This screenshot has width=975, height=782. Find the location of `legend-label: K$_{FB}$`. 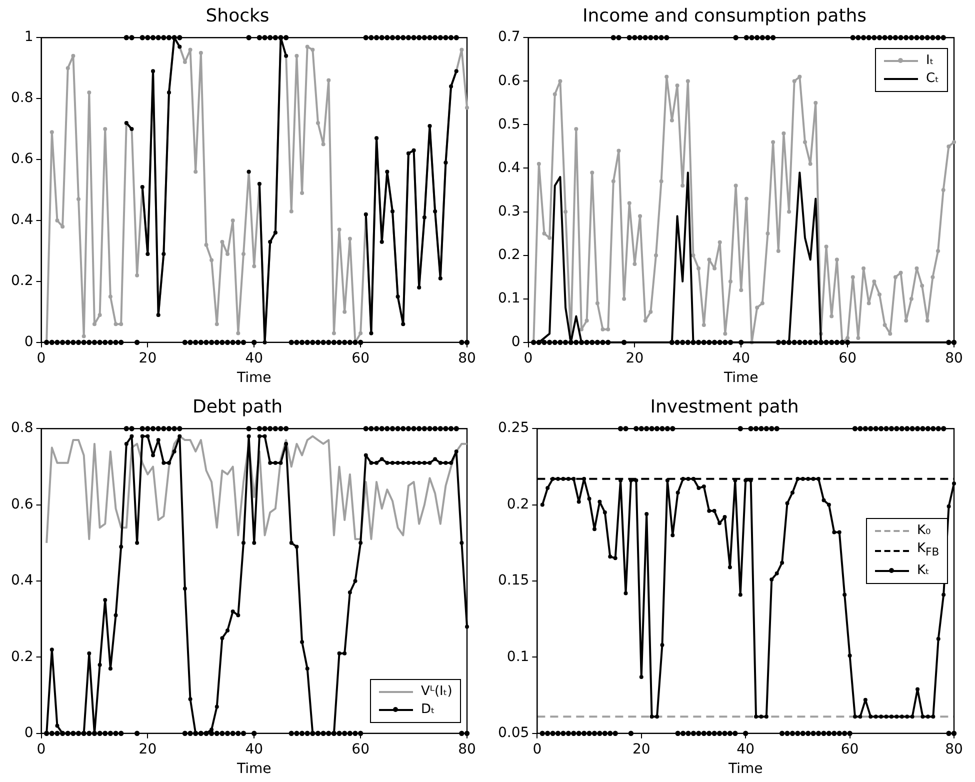

legend-label: K$_{FB}$ is located at coordinates (928, 550).